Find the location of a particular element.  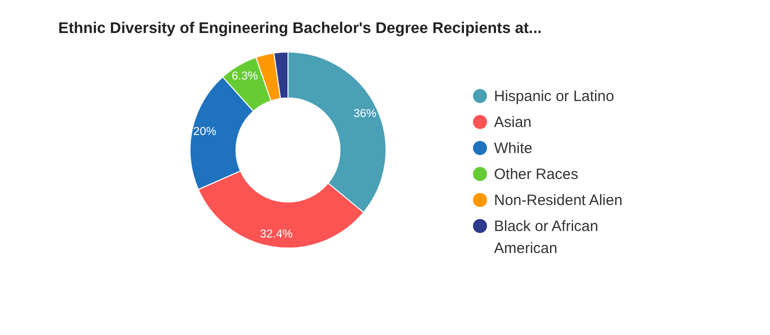

legend-label: Asian is located at coordinates (513, 122).